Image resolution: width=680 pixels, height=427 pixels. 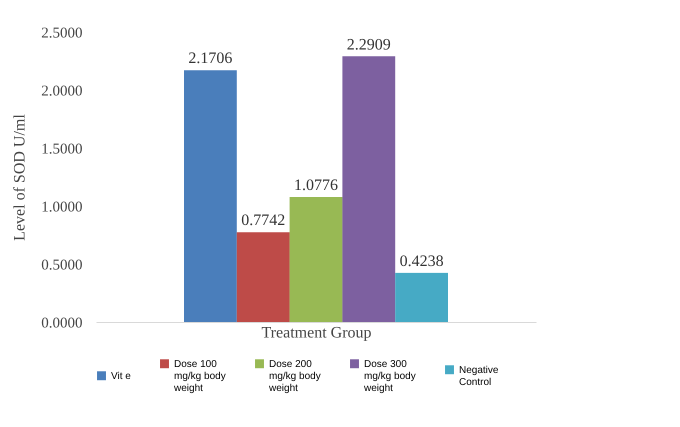 I want to click on data-label: 2.1706, so click(x=210, y=59).